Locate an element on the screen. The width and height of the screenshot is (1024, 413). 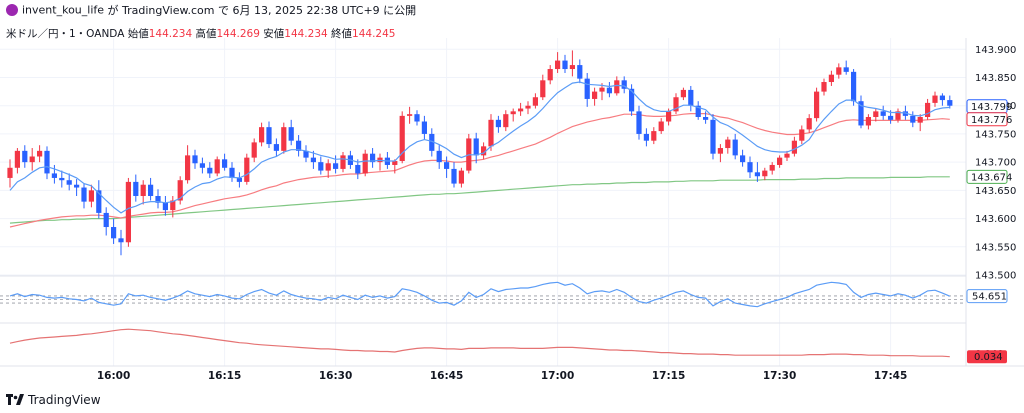
rsi-value-label: 54.651 is located at coordinates (989, 297).